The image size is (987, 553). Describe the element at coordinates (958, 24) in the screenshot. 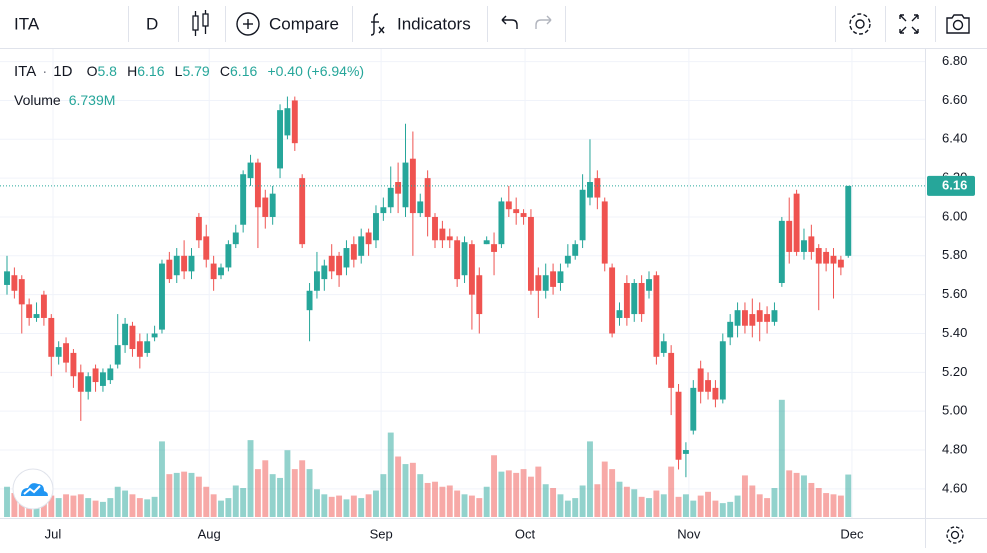

I see `snapshot-button` at that location.